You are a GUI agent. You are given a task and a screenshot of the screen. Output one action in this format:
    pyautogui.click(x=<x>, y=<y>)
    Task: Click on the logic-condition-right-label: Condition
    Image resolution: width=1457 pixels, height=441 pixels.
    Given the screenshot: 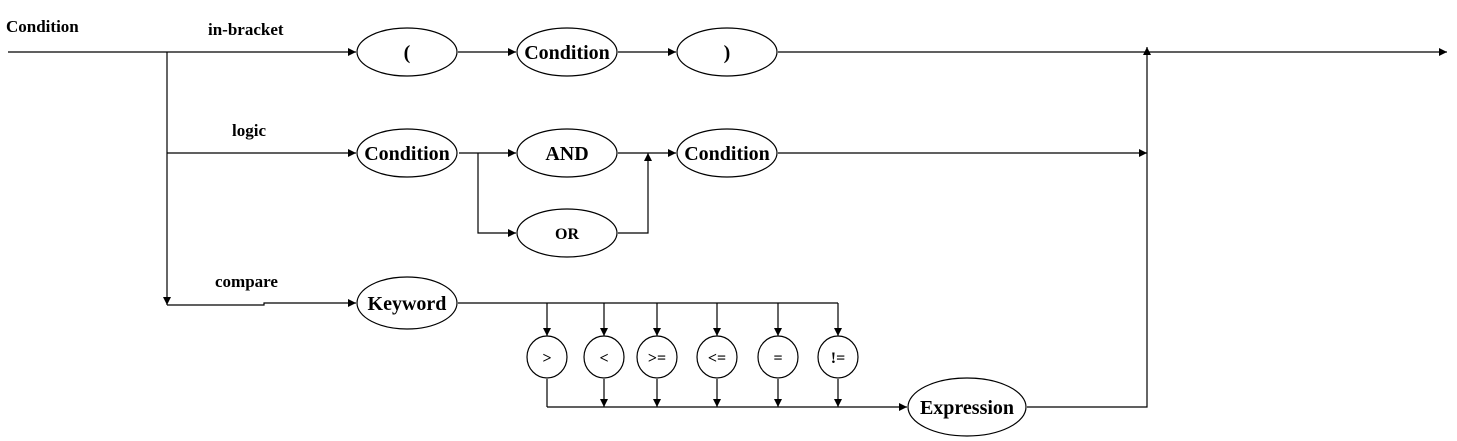 What is the action you would take?
    pyautogui.click(x=727, y=154)
    